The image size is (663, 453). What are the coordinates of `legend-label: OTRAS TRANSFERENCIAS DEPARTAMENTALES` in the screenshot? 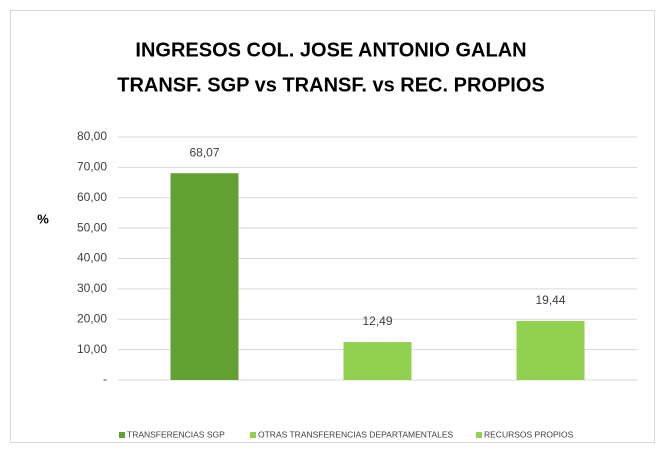 It's located at (356, 434).